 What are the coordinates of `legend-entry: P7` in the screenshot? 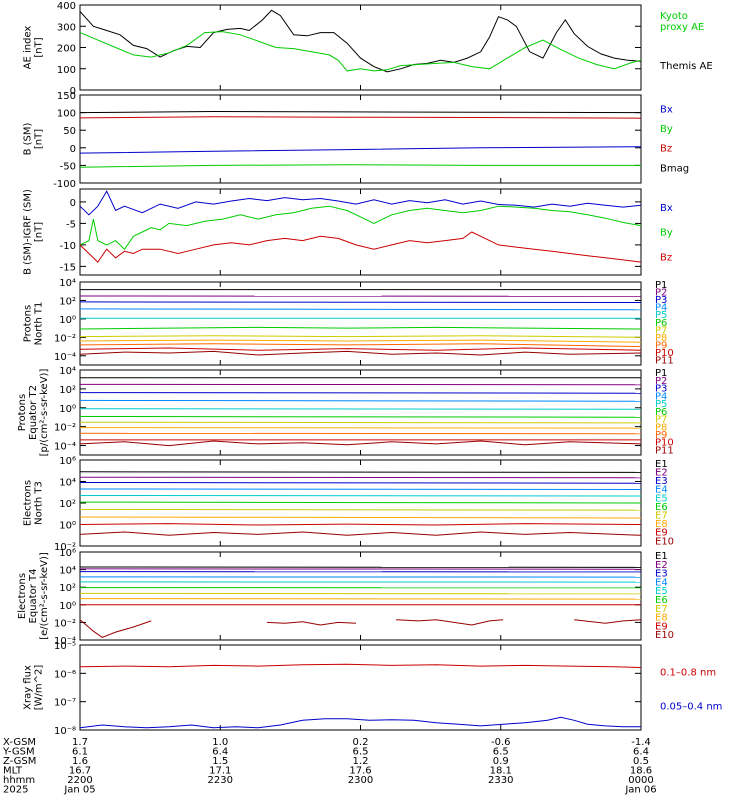 It's located at (661, 330).